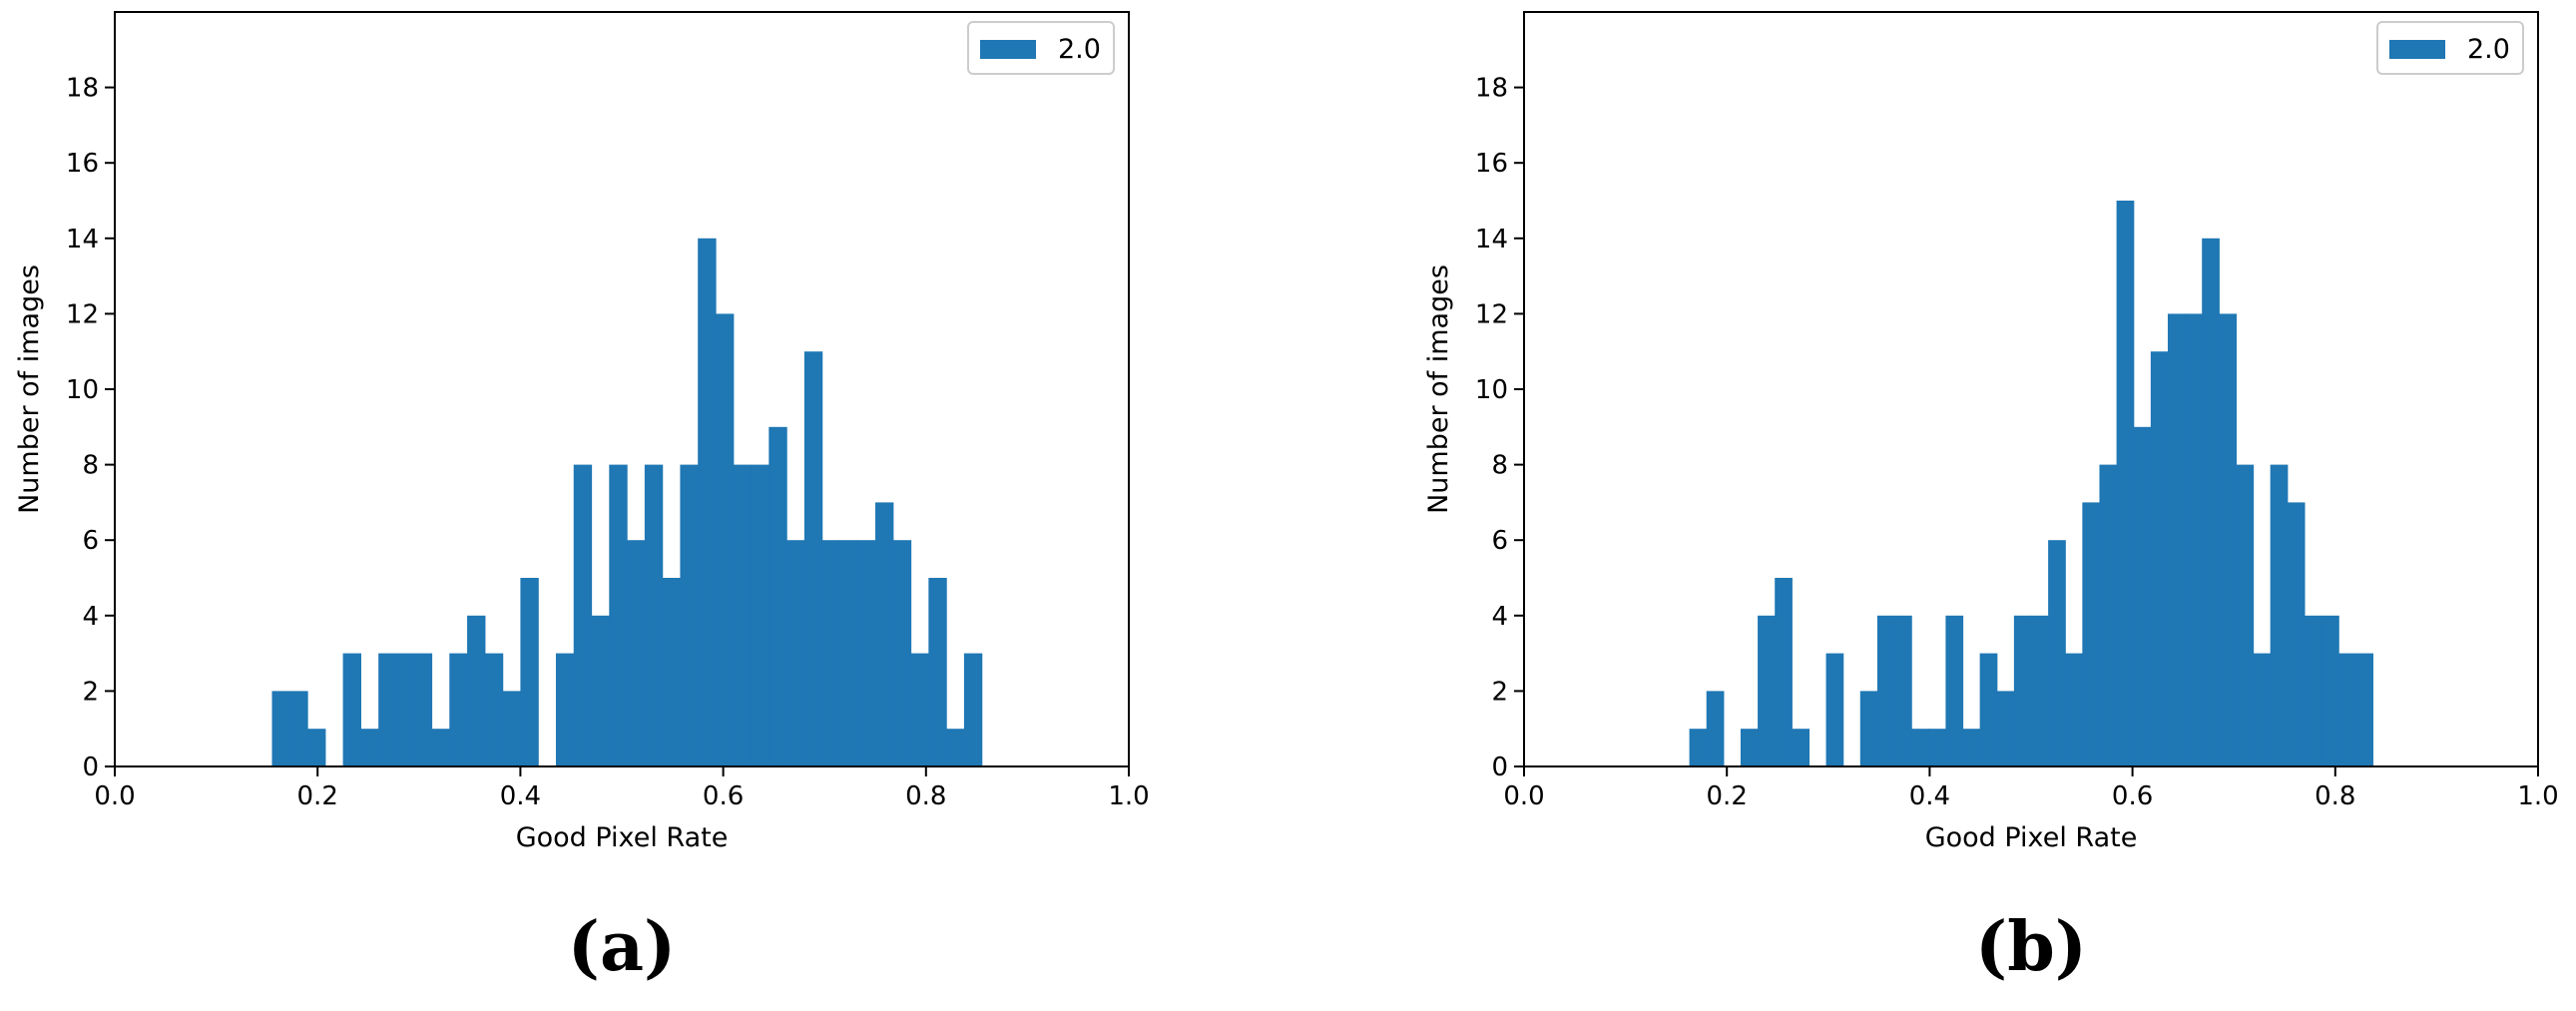  I want to click on legend-b: 2.0, so click(2450, 48).